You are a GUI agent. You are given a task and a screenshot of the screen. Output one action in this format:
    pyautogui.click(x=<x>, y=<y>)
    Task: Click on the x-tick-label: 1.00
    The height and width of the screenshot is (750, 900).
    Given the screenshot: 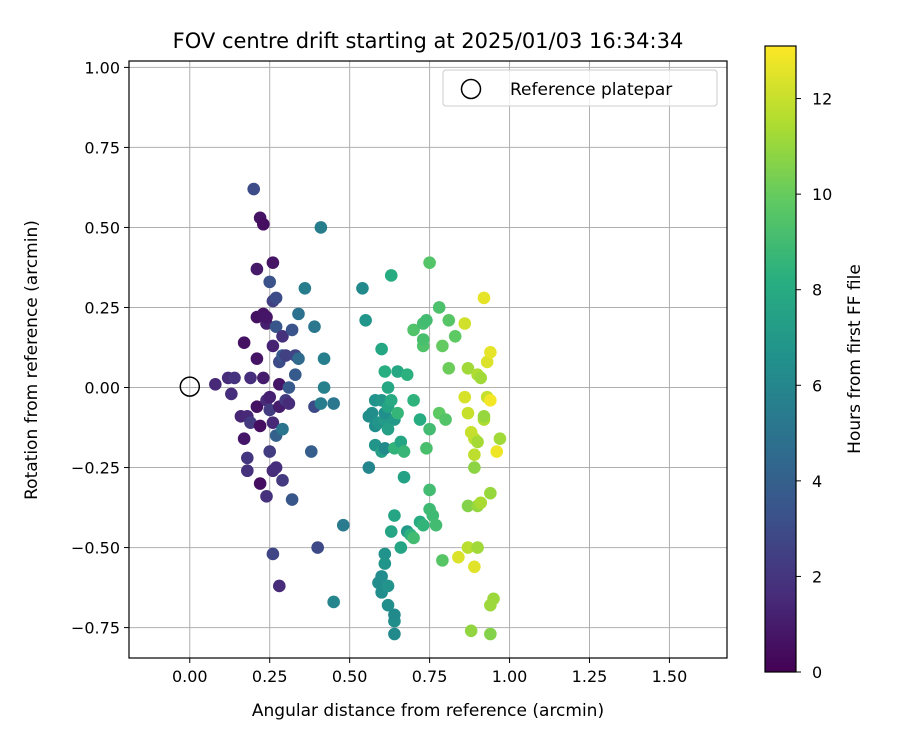 What is the action you would take?
    pyautogui.click(x=510, y=676)
    